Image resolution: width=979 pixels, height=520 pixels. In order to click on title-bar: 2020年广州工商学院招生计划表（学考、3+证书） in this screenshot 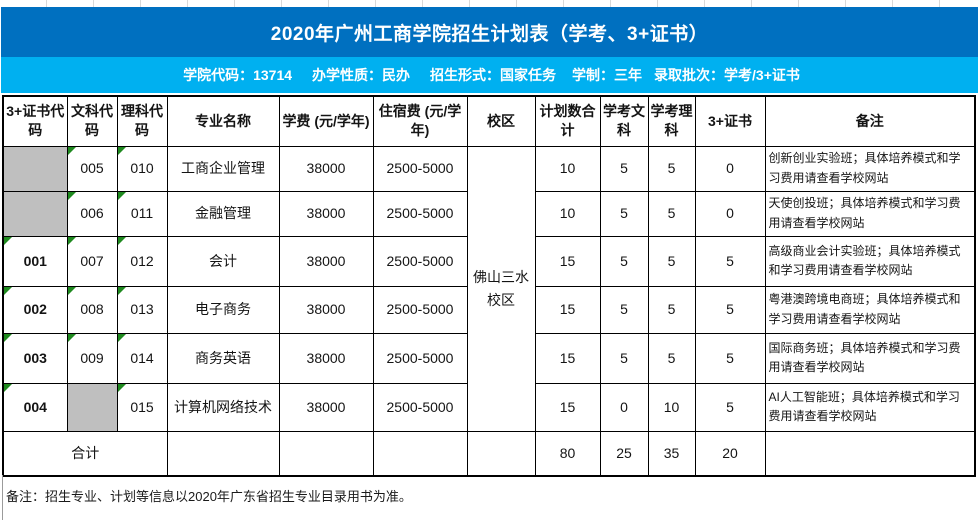, I will do `click(489, 32)`.